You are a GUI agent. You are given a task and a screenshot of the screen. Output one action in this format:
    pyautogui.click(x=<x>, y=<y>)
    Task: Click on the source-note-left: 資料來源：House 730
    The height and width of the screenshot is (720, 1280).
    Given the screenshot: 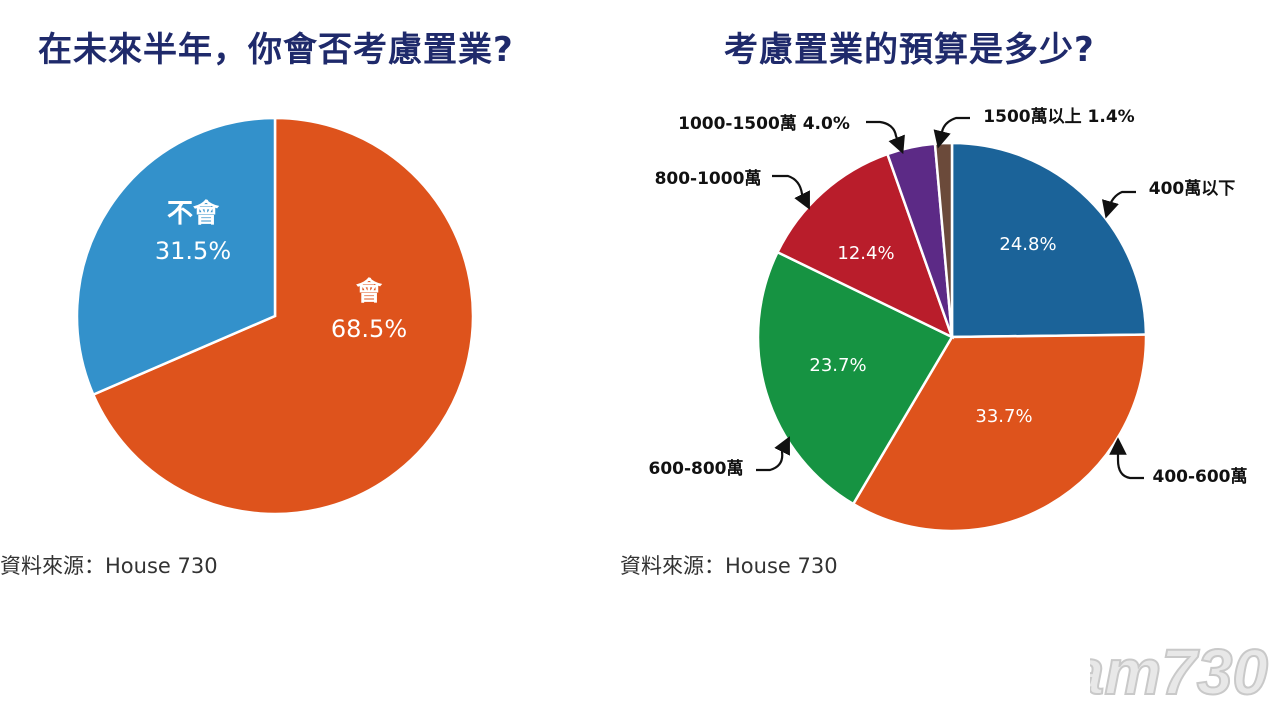 What is the action you would take?
    pyautogui.click(x=109, y=566)
    